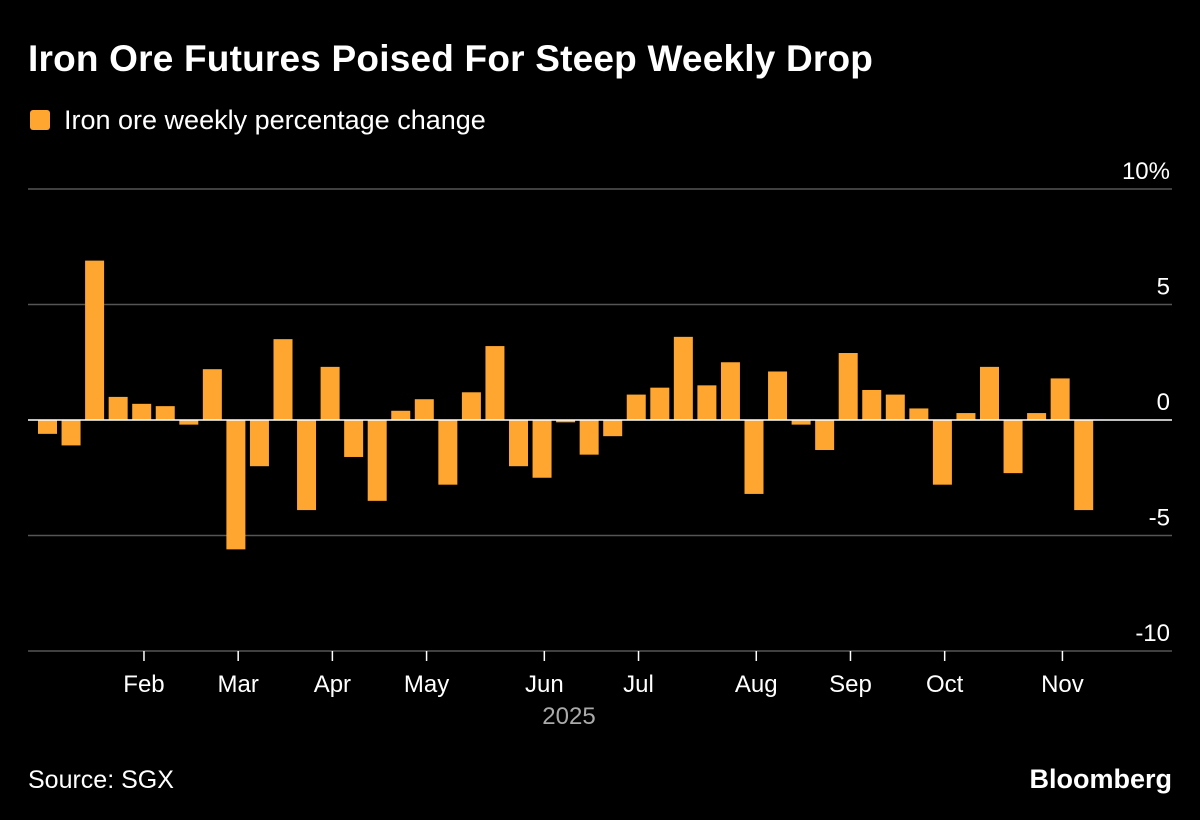  I want to click on legend-label: Iron ore weekly percentage change, so click(275, 119).